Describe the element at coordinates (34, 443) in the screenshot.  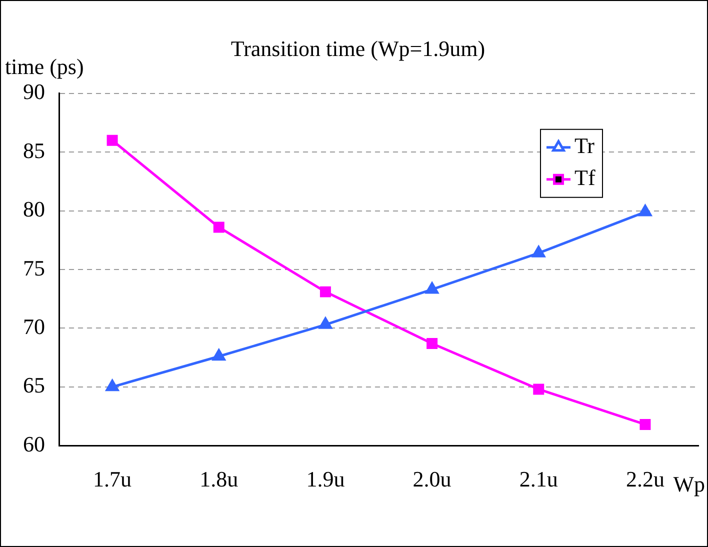
I see `y-tick-label: 60` at that location.